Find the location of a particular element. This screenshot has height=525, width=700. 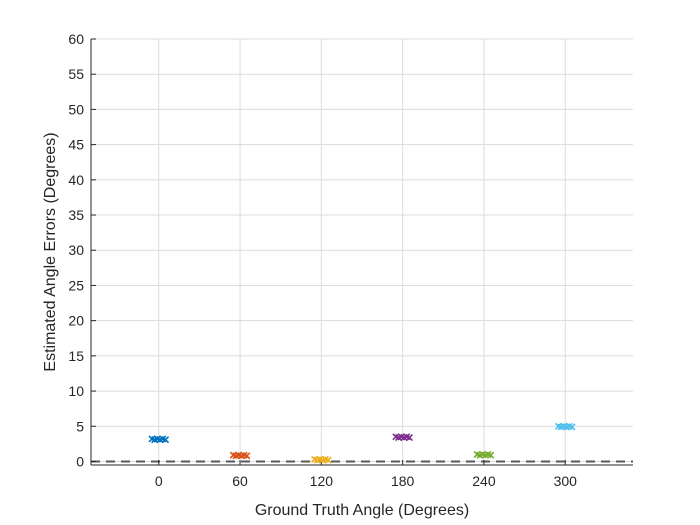

x-tick-label: 60 is located at coordinates (240, 481).